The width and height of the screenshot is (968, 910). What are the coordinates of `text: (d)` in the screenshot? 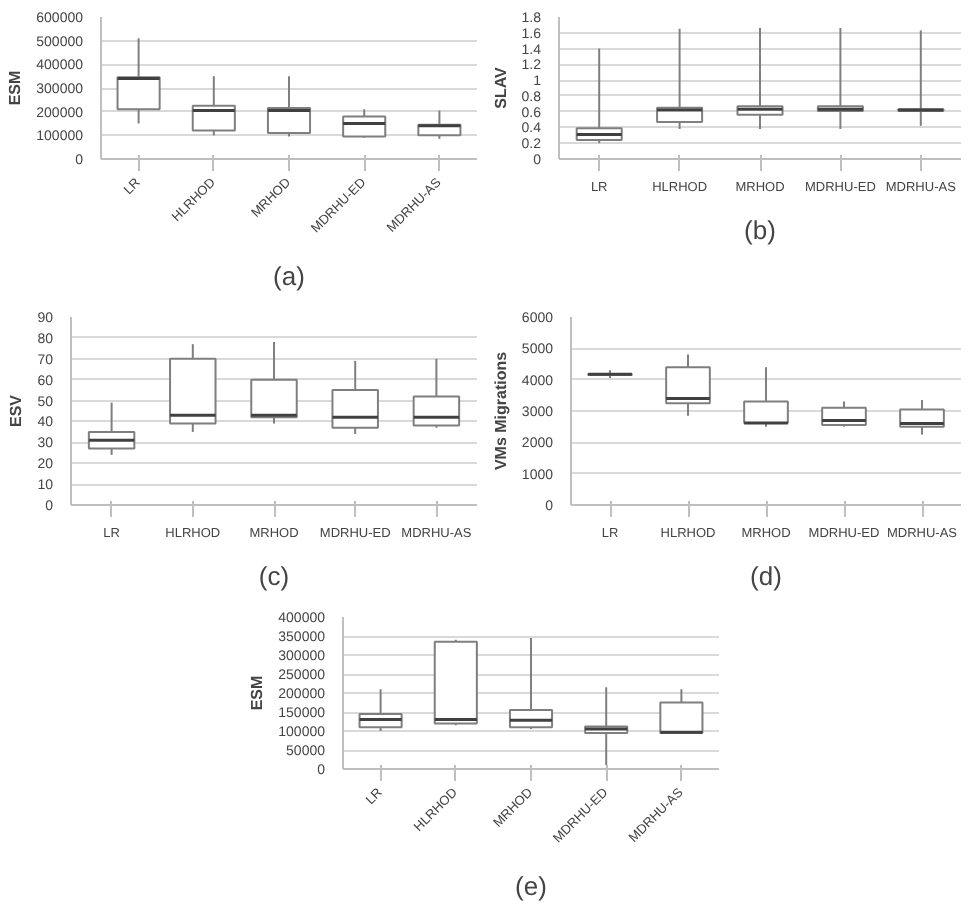 It's located at (766, 576).